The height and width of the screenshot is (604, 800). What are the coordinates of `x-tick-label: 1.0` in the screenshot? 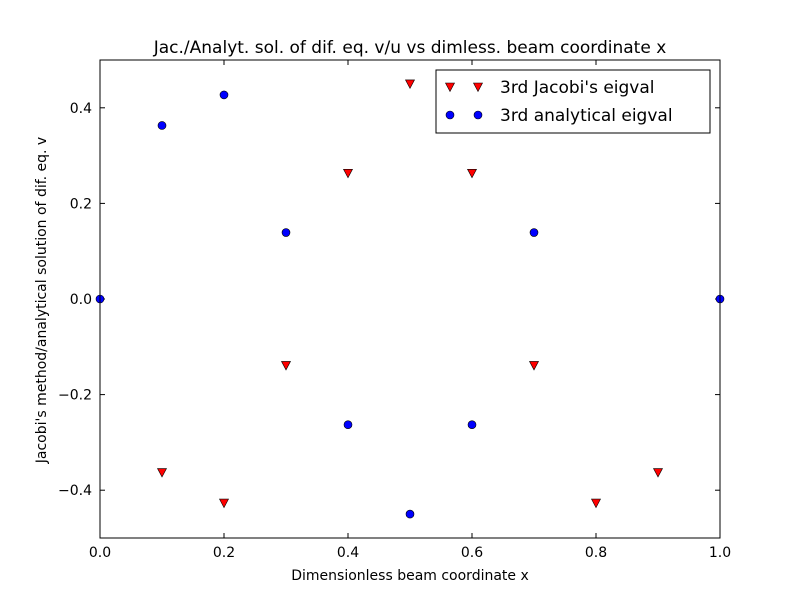 It's located at (720, 553).